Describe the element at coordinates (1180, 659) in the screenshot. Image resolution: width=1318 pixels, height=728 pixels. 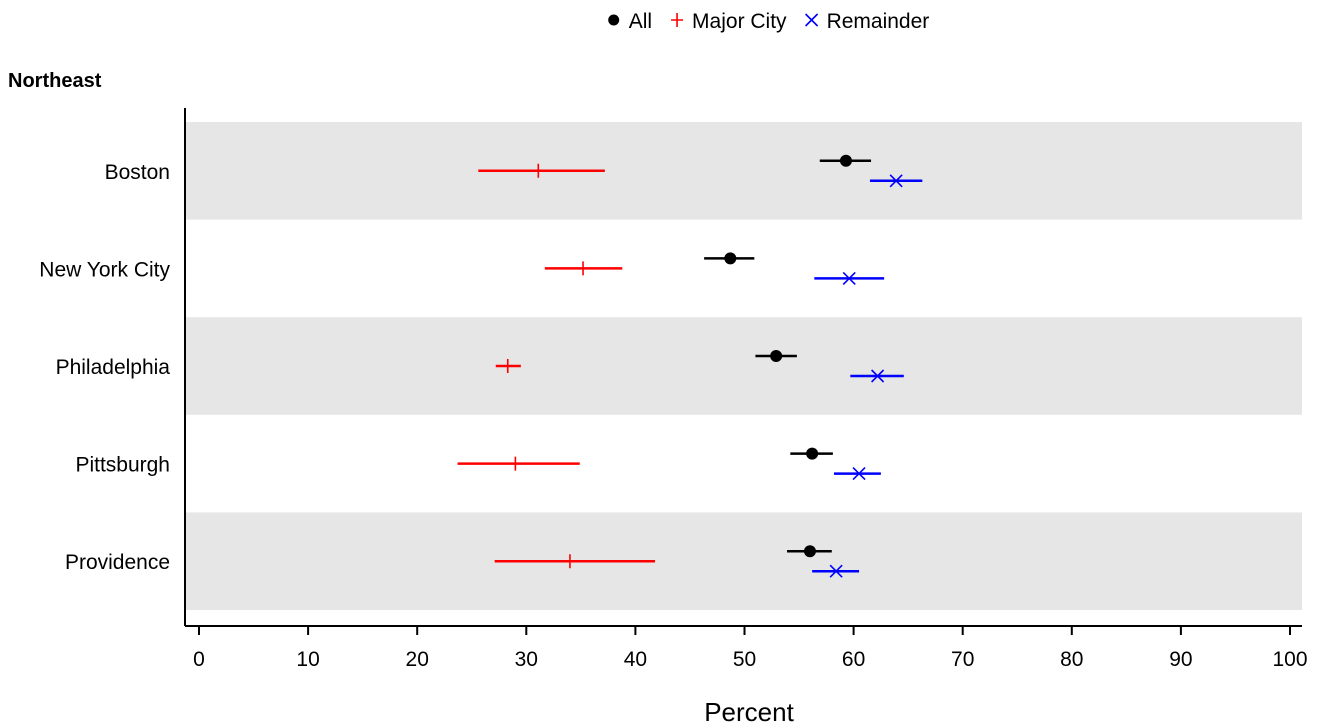
I see `x-tick-label: 90` at that location.